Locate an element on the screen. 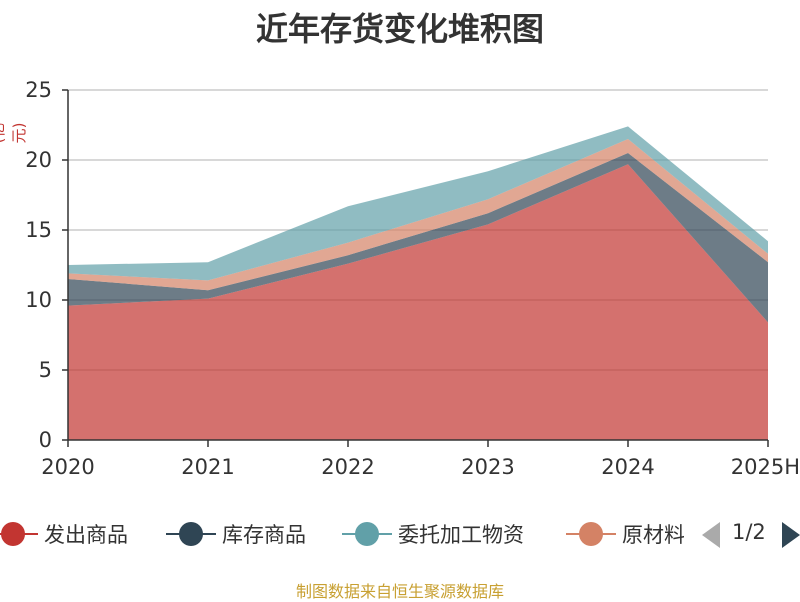 The image size is (800, 602). legend-next-page-icon is located at coordinates (791, 535).